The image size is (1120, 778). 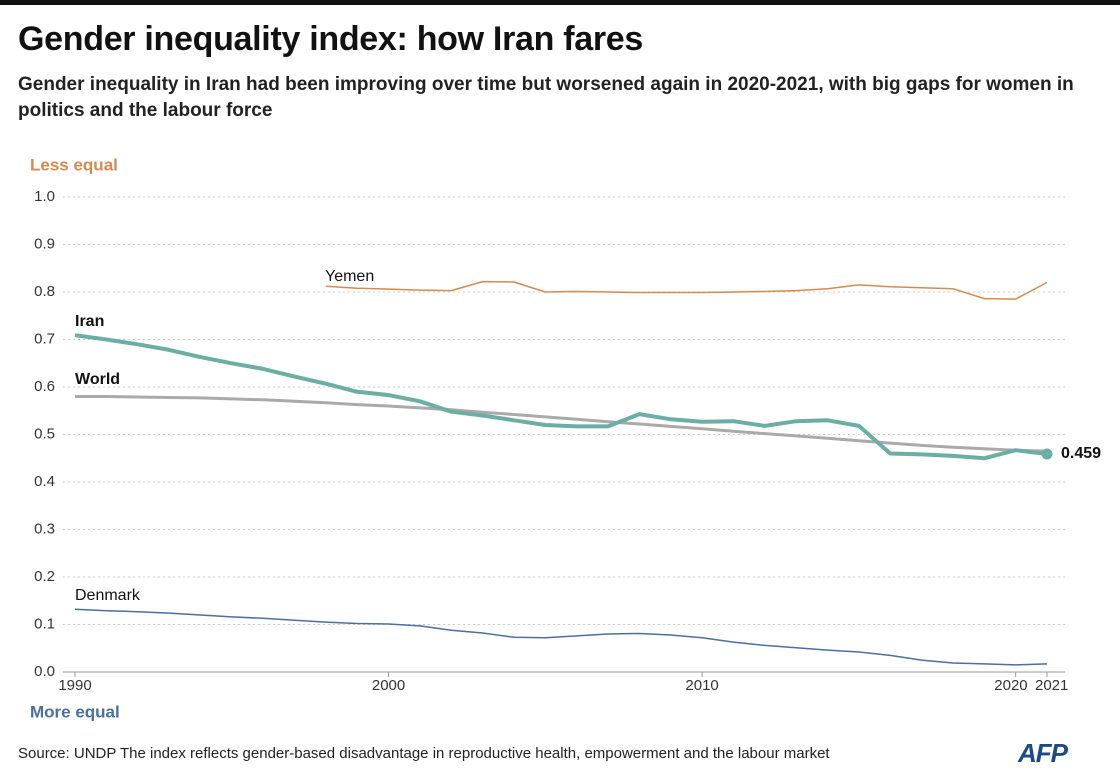 What do you see at coordinates (44, 528) in the screenshot?
I see `y-tick-label: 0.3` at bounding box center [44, 528].